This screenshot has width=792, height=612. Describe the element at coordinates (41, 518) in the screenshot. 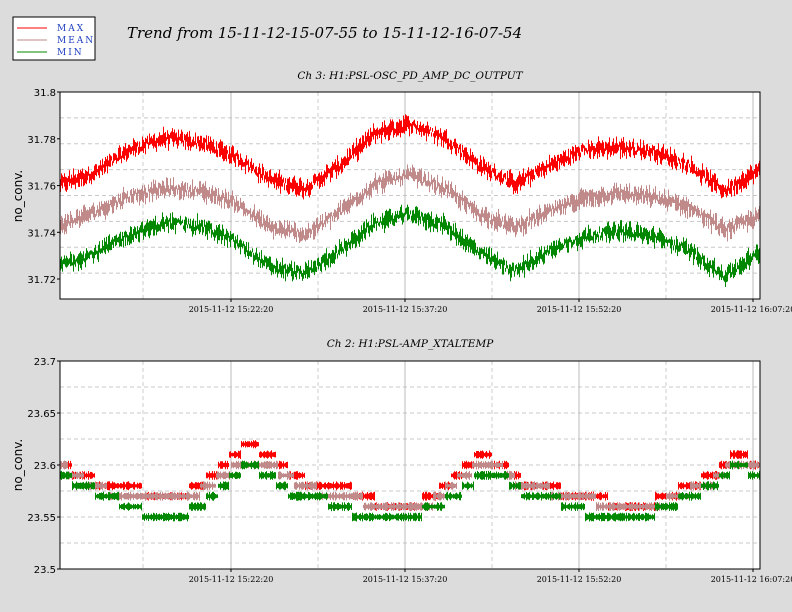

I see `ytick-label: 23.55` at that location.